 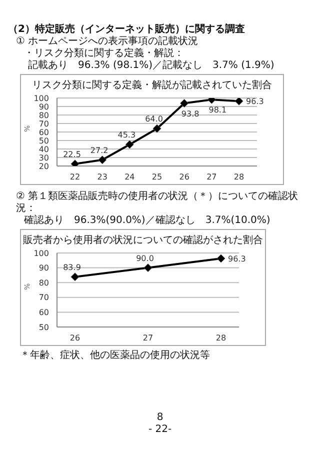 What do you see at coordinates (190, 113) in the screenshot?
I see `text: 93.8` at bounding box center [190, 113].